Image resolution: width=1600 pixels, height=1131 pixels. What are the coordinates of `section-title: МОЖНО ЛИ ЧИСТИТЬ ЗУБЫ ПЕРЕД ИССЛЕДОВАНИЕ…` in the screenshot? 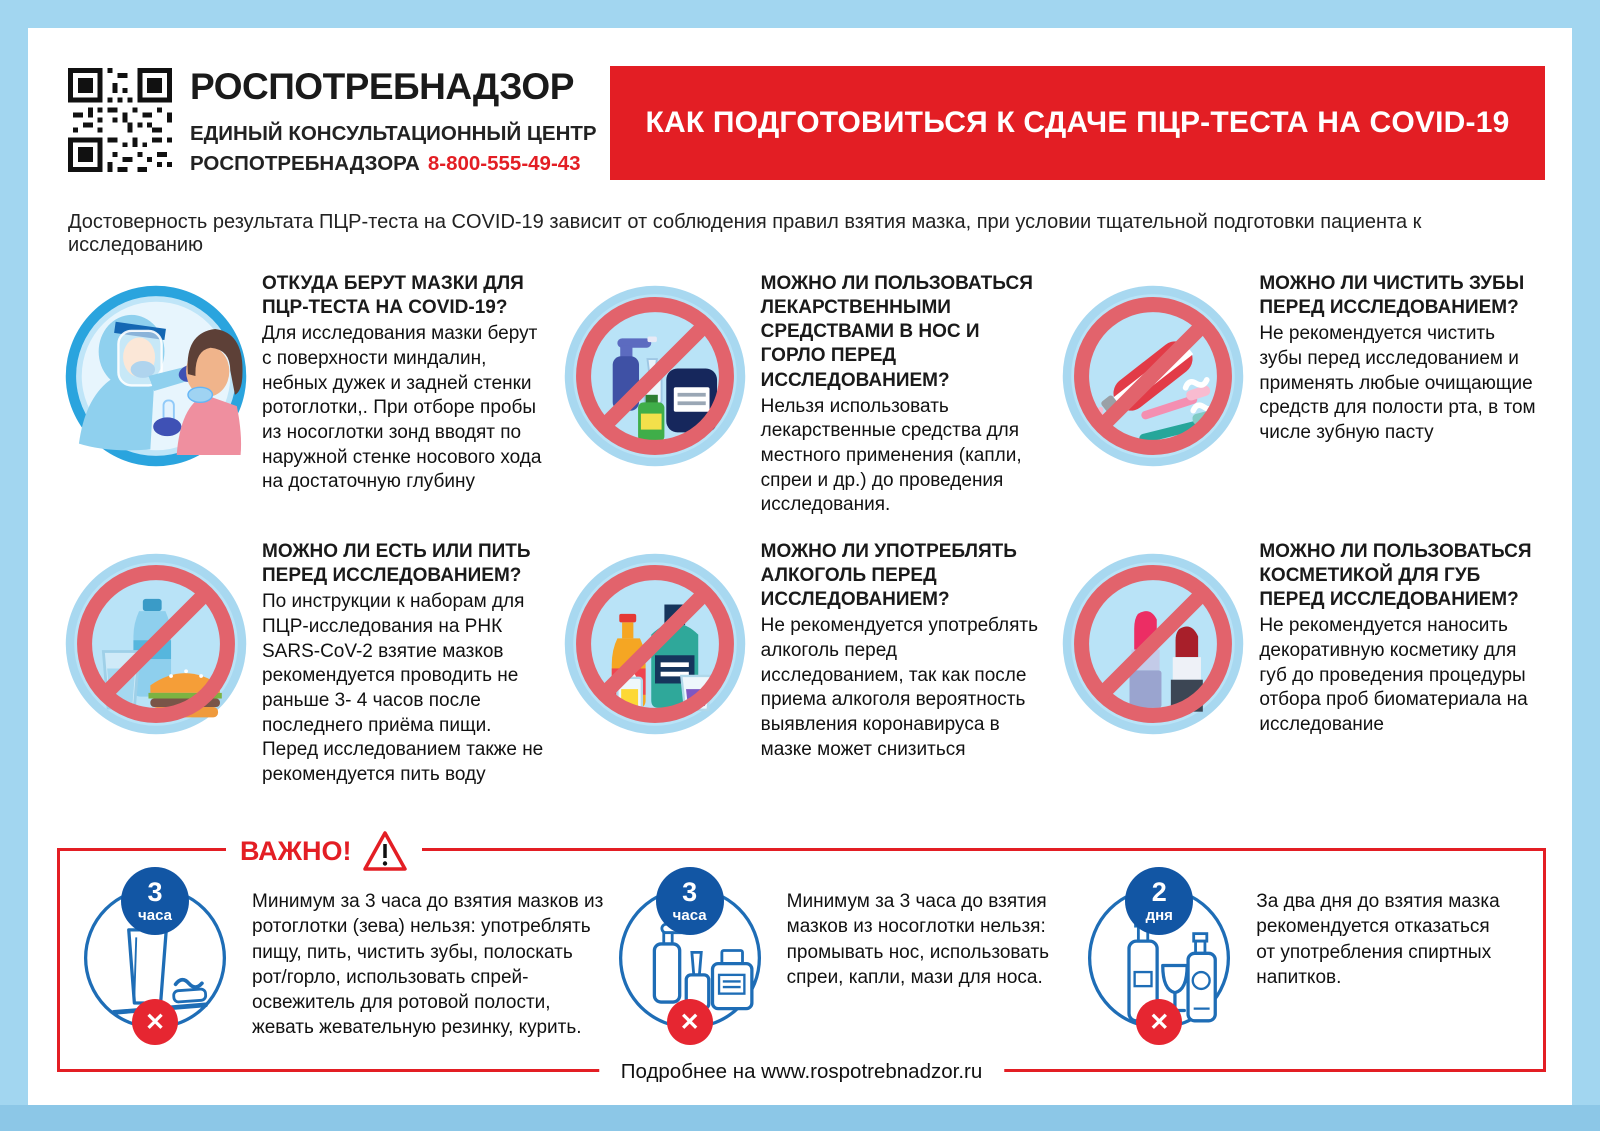 It's located at (1392, 296).